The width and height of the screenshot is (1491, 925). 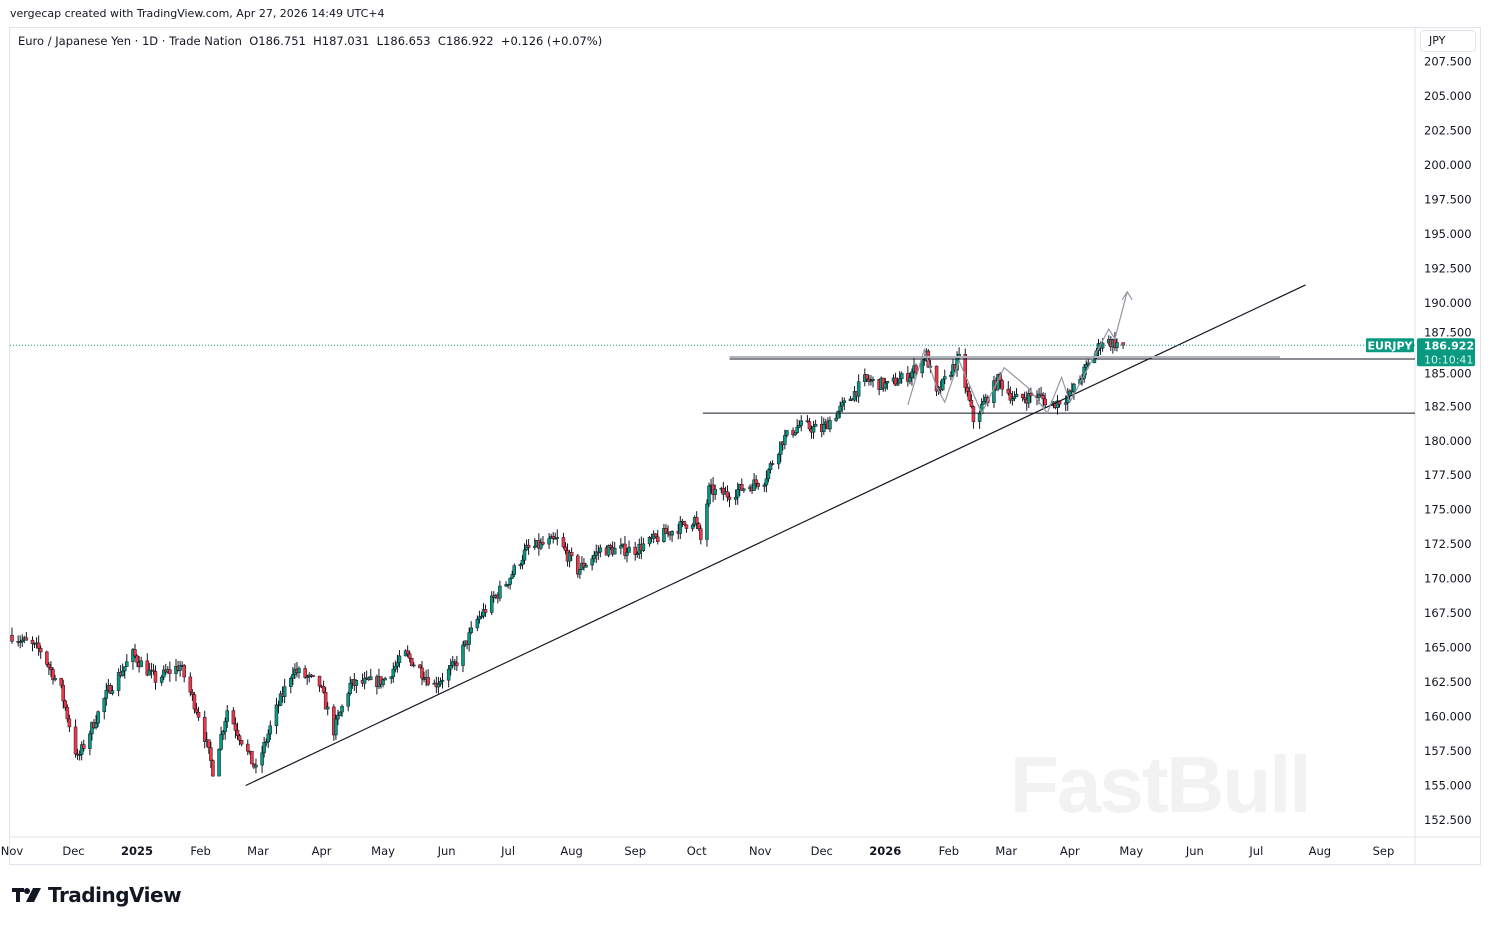 I want to click on y-tick-label: 155.000, so click(x=1448, y=786).